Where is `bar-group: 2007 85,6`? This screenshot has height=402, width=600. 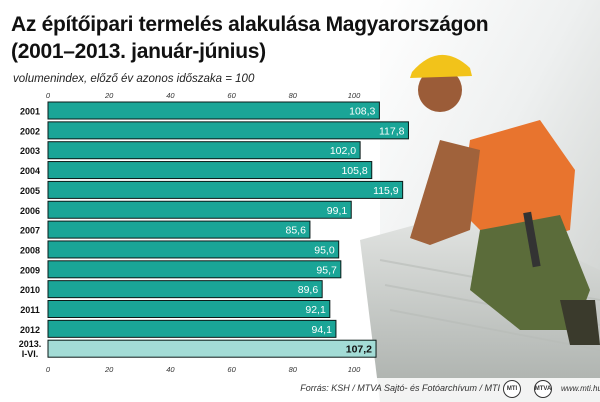 bar-group: 2007 85,6 is located at coordinates (165, 229).